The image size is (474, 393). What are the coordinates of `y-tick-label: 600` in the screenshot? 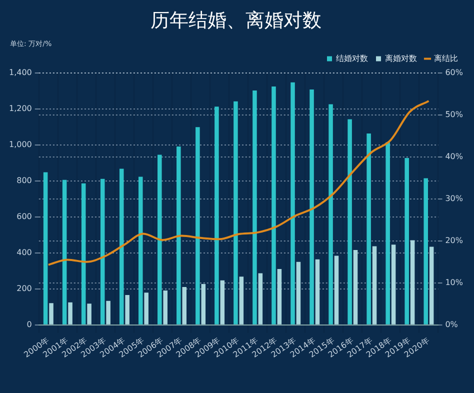 It's located at (24, 216).